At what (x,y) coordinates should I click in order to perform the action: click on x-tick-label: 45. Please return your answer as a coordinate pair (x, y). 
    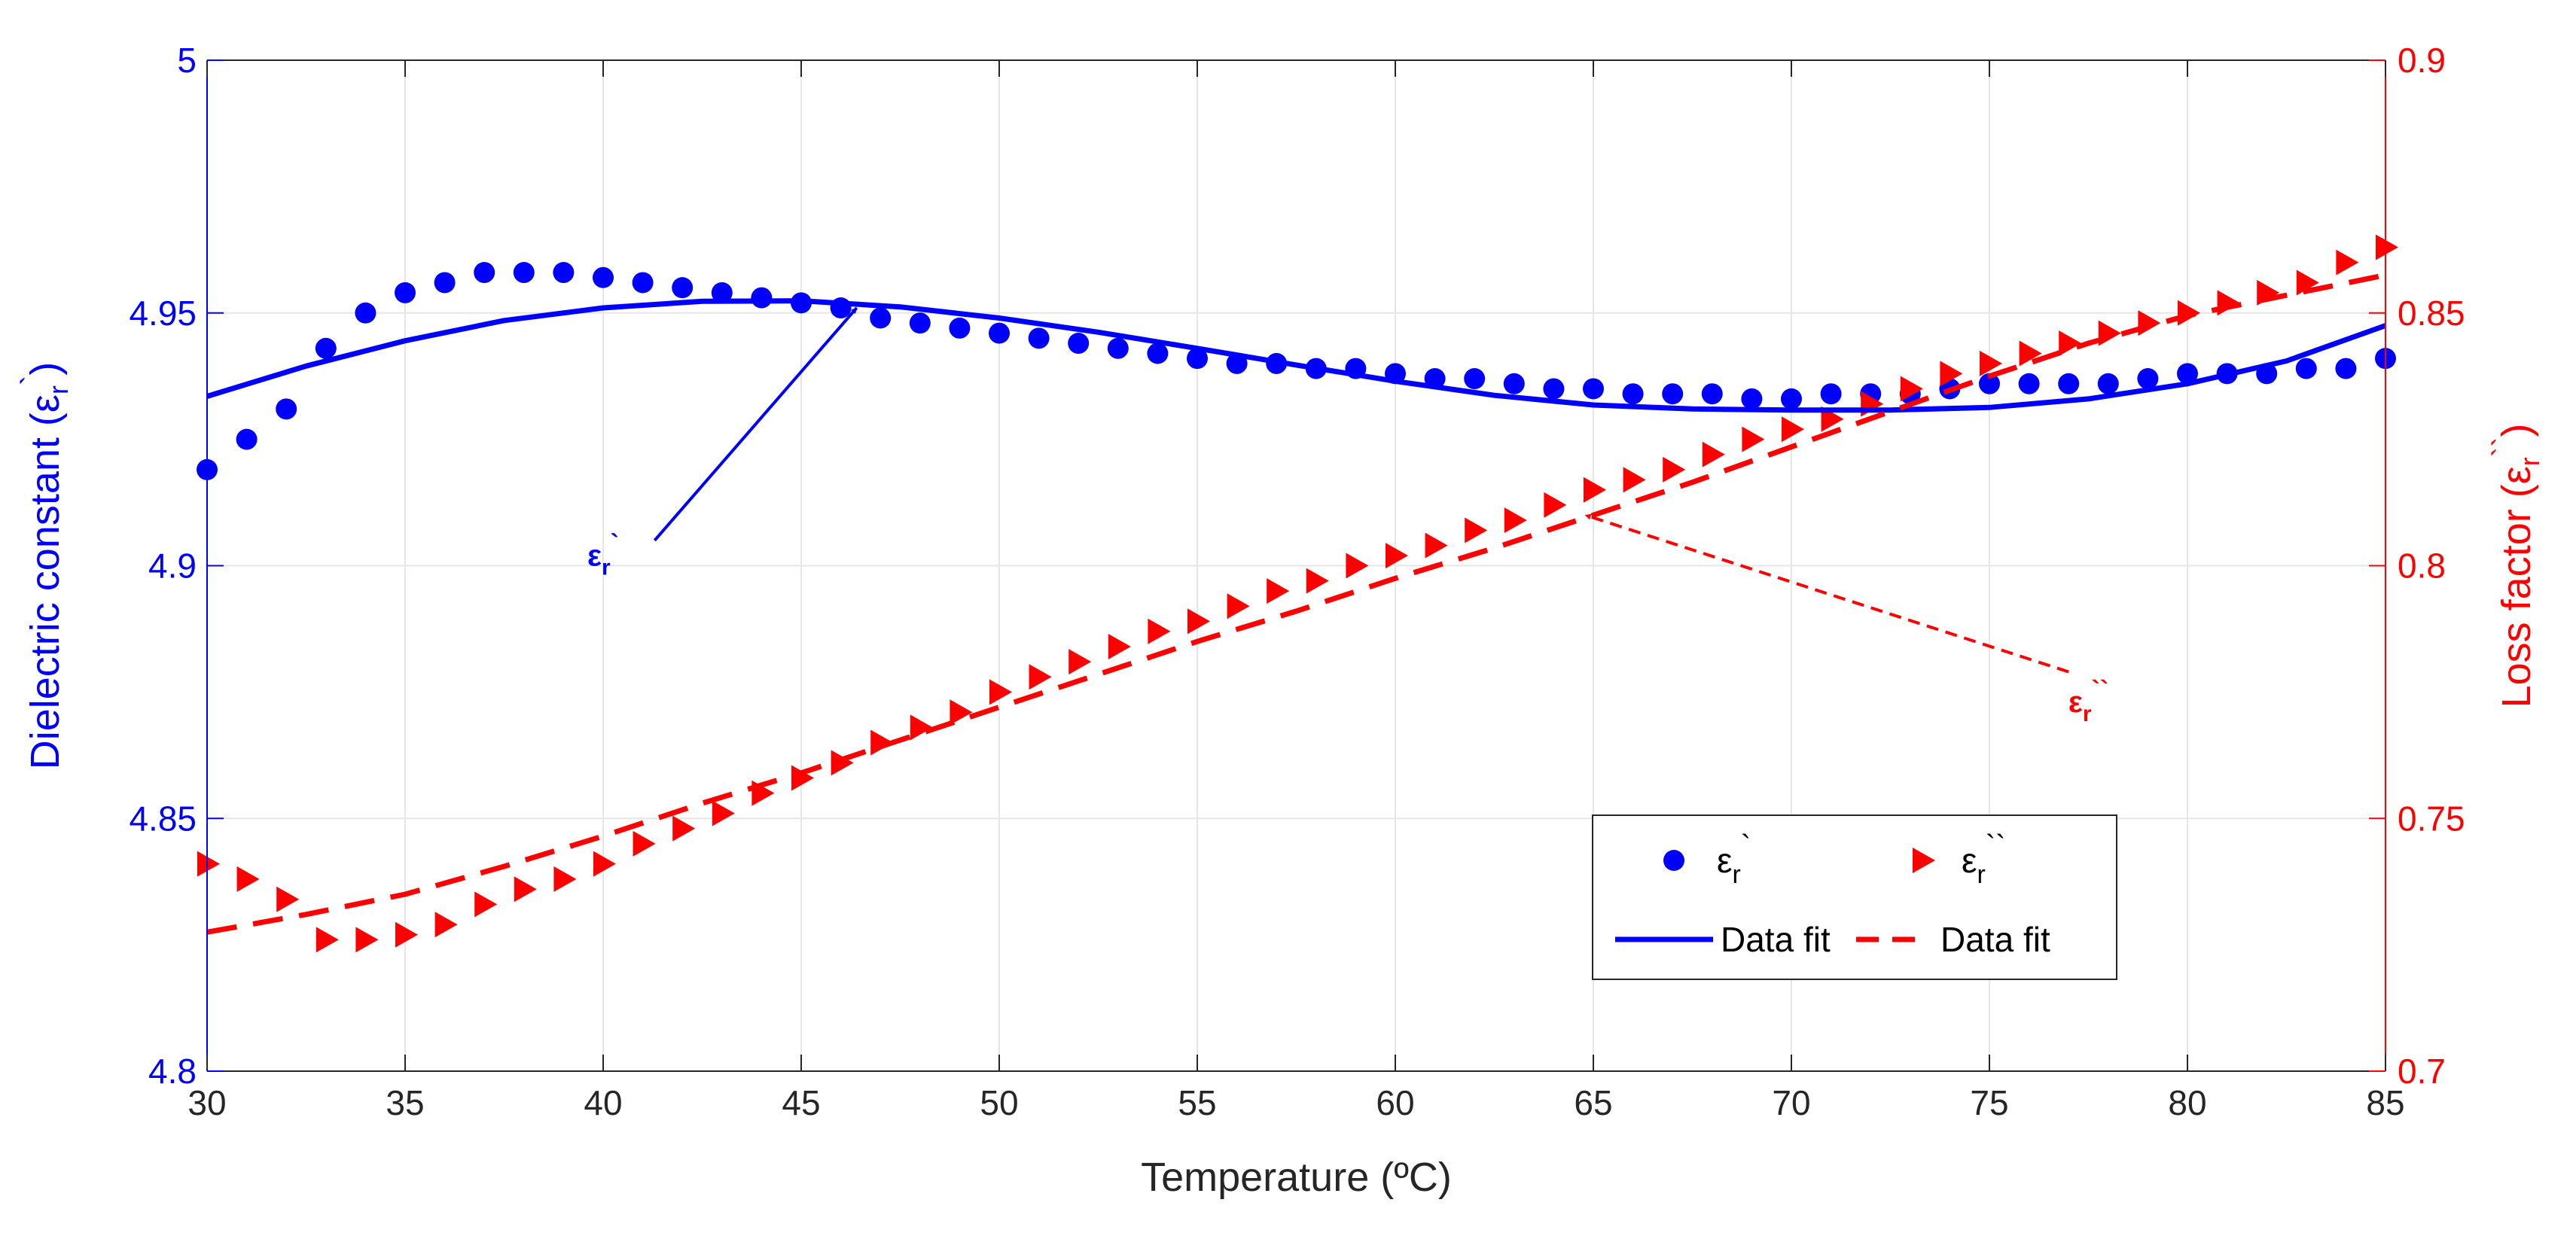
    Looking at the image, I should click on (801, 1102).